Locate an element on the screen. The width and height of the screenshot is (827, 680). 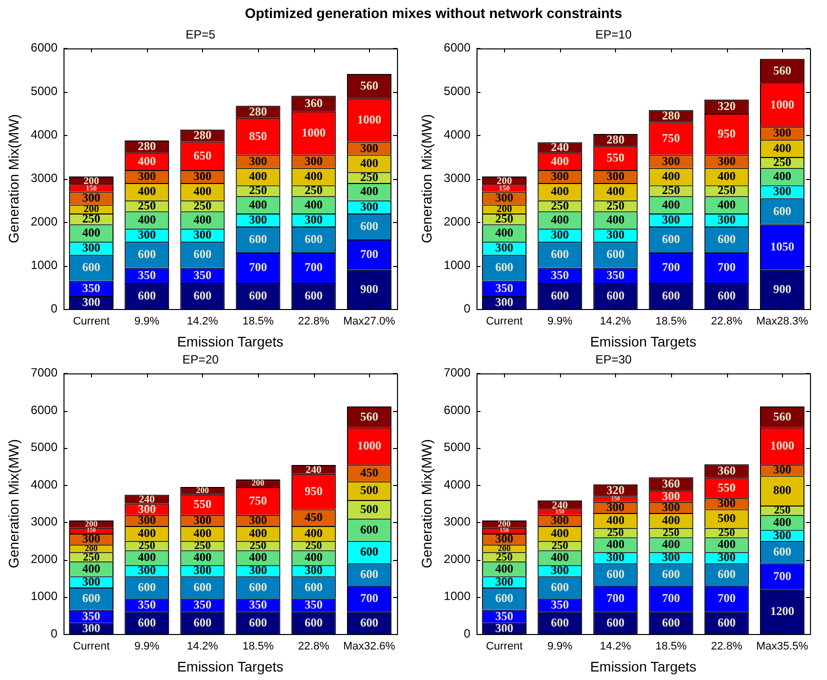
x-tick-label: 18.5% is located at coordinates (258, 322).